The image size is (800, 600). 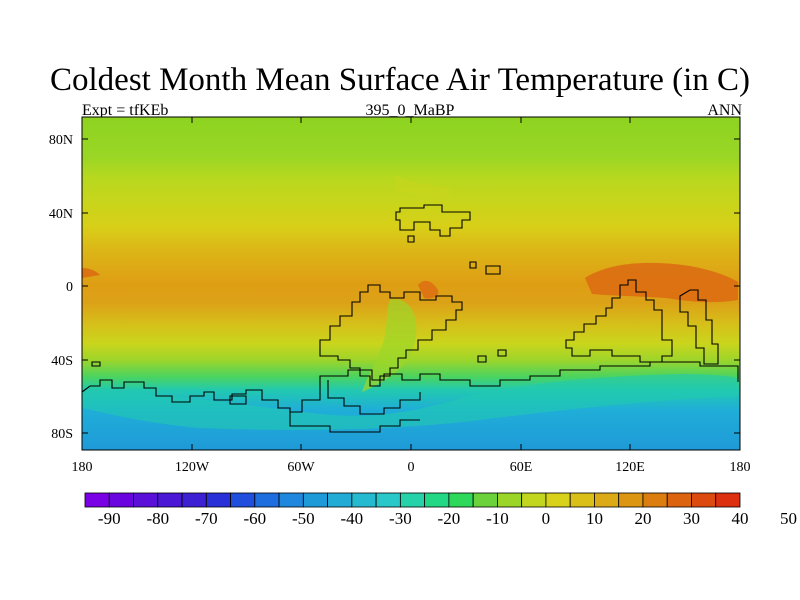 I want to click on colorbar-label: -60, so click(x=254, y=518).